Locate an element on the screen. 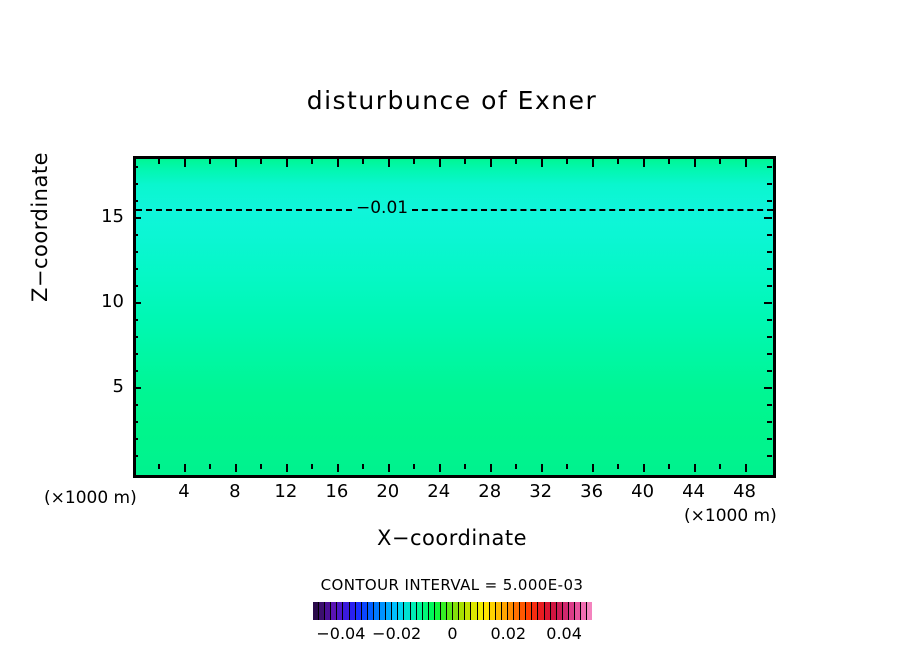 Image resolution: width=904 pixels, height=654 pixels. y-tick-label-15: 15 is located at coordinates (112, 217).